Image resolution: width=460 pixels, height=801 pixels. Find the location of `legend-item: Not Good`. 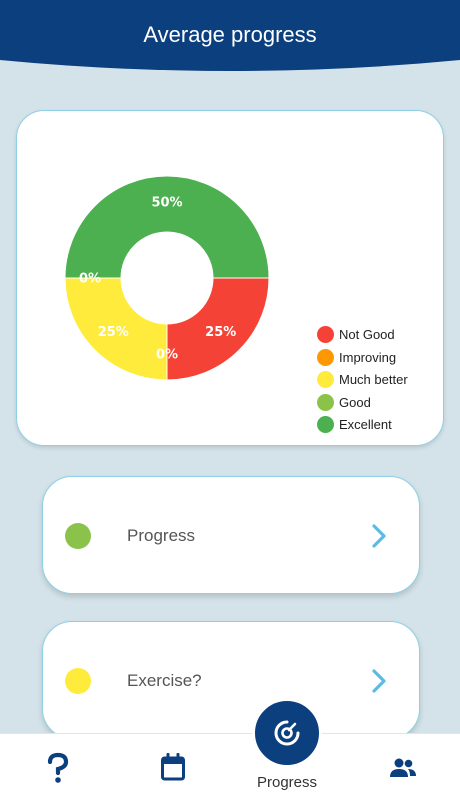

legend-item: Not Good is located at coordinates (377, 334).